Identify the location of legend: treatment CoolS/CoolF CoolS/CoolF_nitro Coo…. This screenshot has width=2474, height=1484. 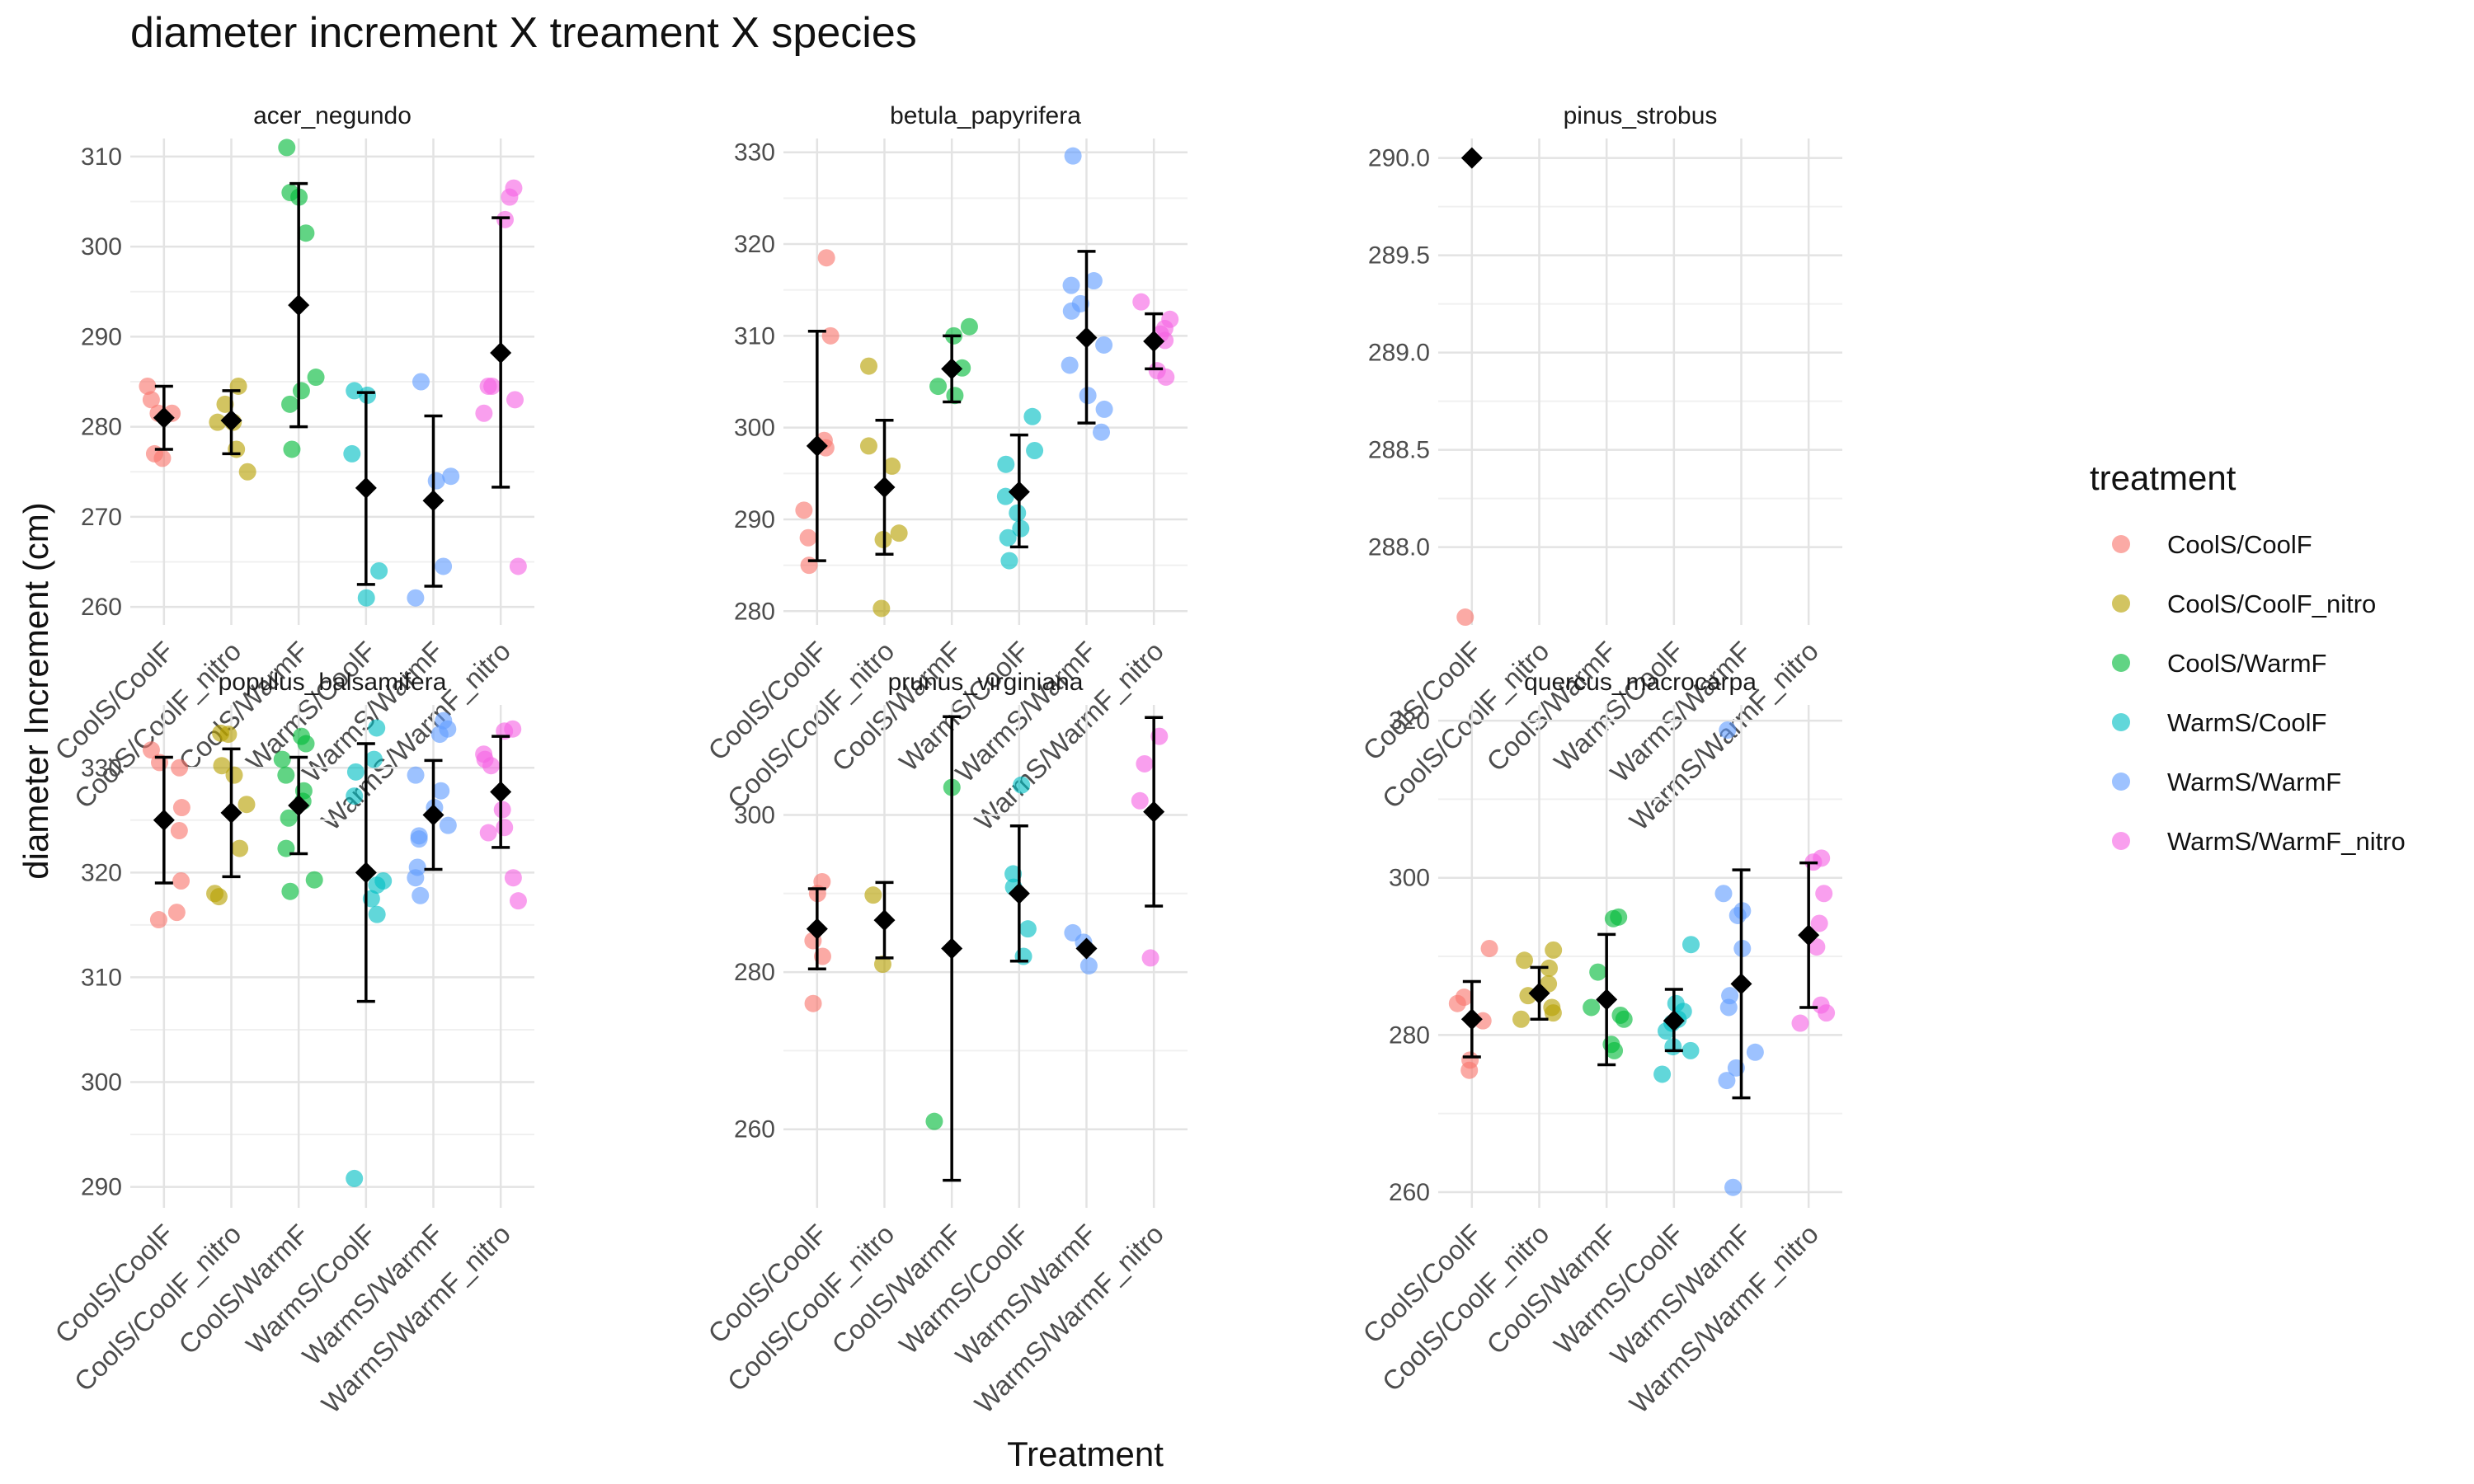
(2248, 657).